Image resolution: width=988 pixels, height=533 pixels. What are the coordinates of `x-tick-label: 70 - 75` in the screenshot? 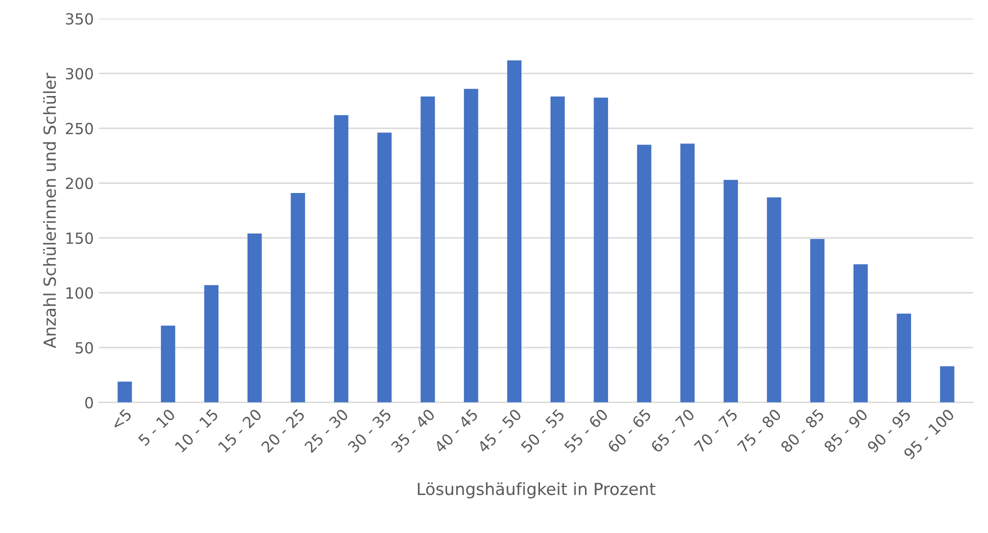 It's located at (716, 431).